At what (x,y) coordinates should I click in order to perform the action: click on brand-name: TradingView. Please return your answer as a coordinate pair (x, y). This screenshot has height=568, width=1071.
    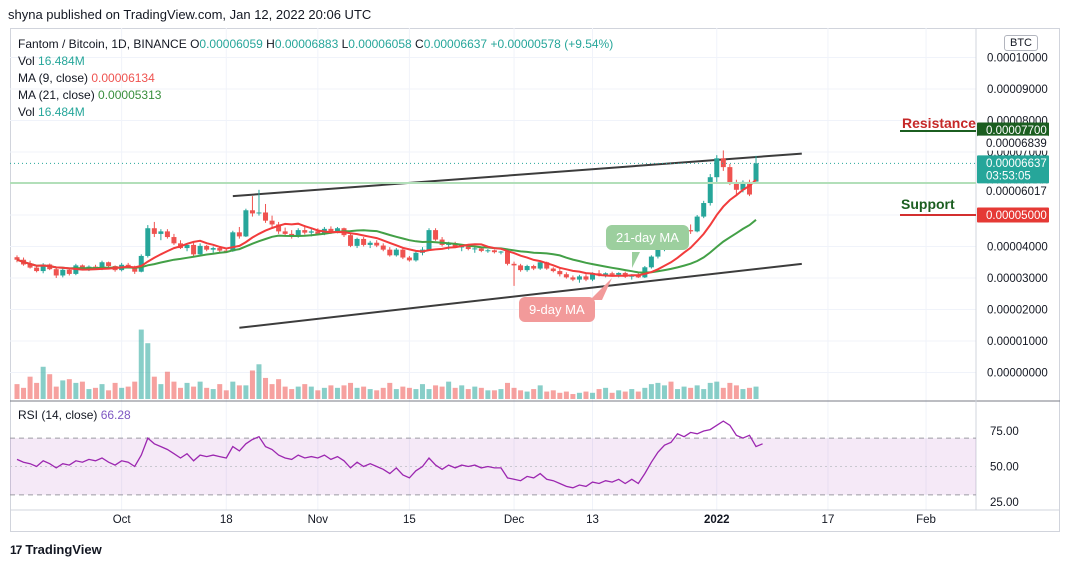
    Looking at the image, I should click on (63, 549).